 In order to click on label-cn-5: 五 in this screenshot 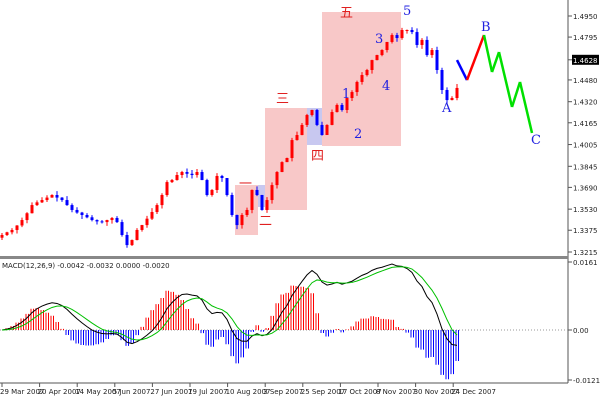, I will do `click(346, 13)`.